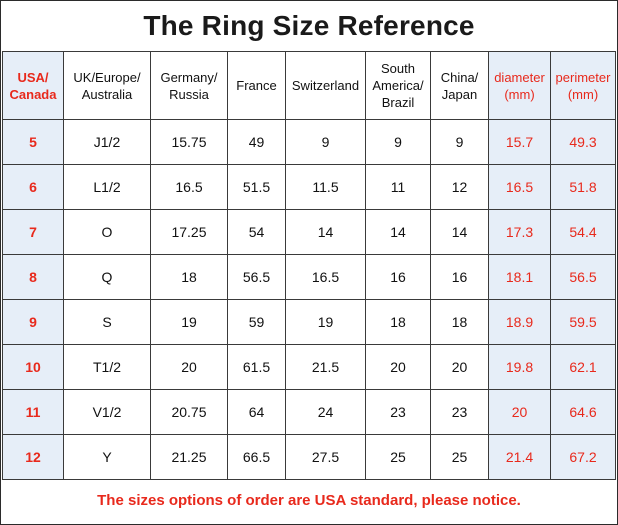  I want to click on uk-size-cell: S, so click(107, 322).